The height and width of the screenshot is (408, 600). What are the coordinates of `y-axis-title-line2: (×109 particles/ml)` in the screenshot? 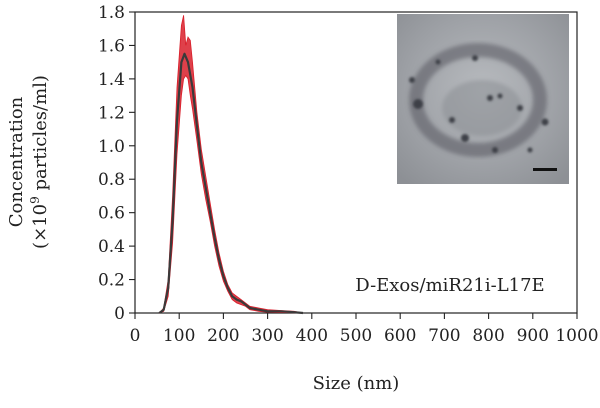 It's located at (39, 162).